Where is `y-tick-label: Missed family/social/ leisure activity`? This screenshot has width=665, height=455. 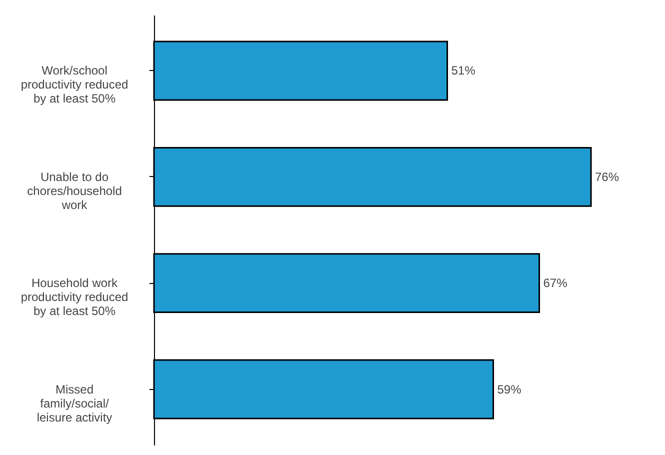 y-tick-label: Missed family/social/ leisure activity is located at coordinates (74, 403).